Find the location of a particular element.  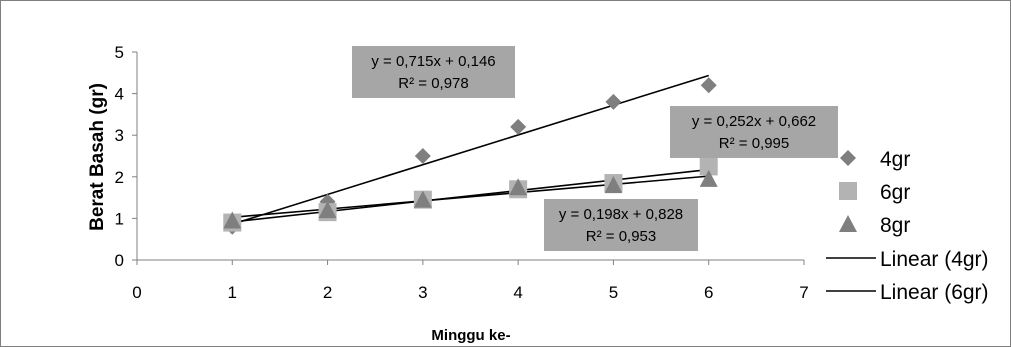

x-tick-label: 5 is located at coordinates (613, 292).